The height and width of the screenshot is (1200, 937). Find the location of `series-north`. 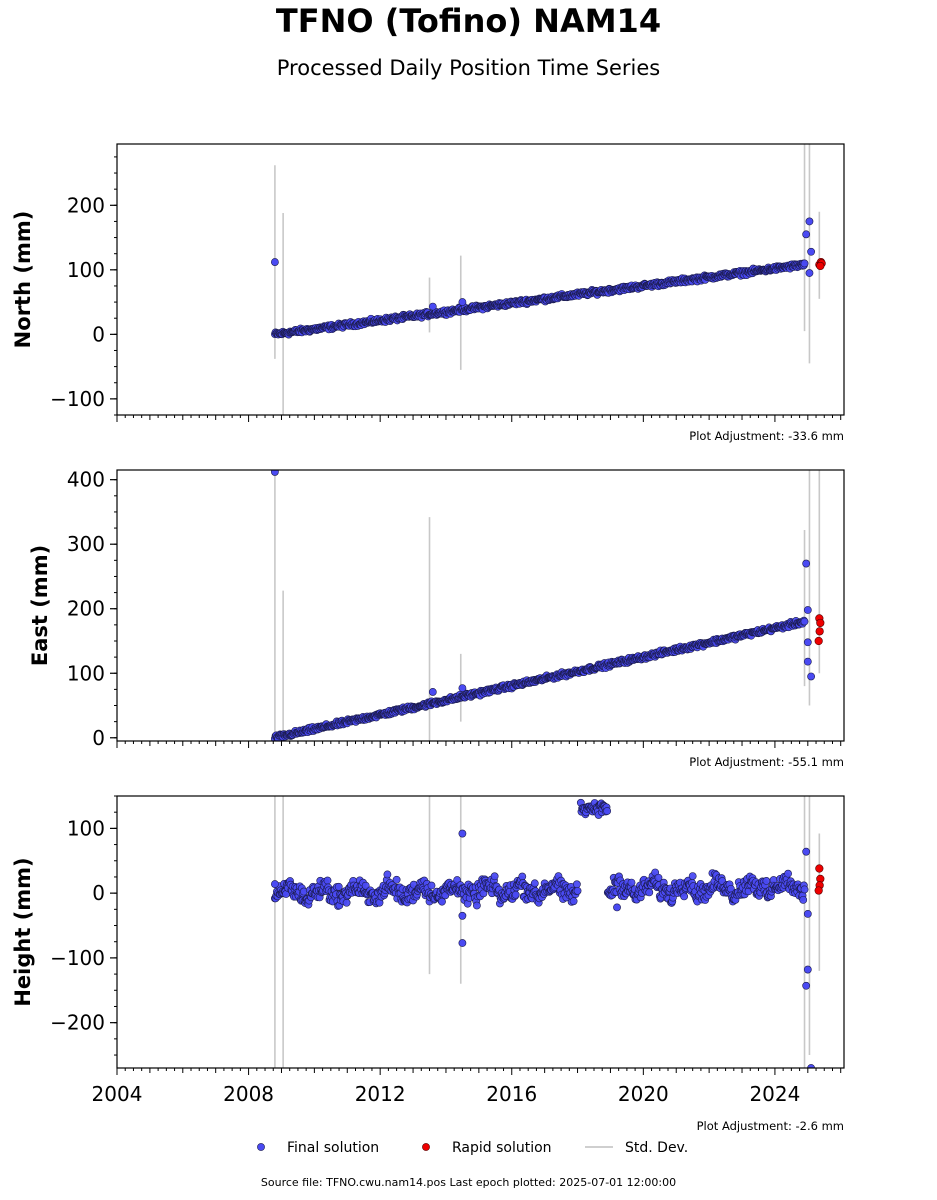

series-north is located at coordinates (548, 279).